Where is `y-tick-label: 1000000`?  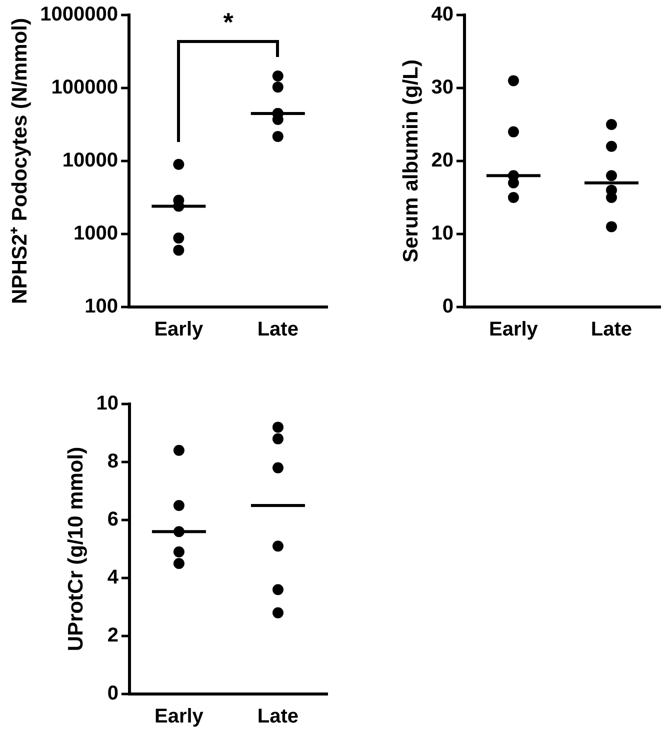
y-tick-label: 1000000 is located at coordinates (79, 15).